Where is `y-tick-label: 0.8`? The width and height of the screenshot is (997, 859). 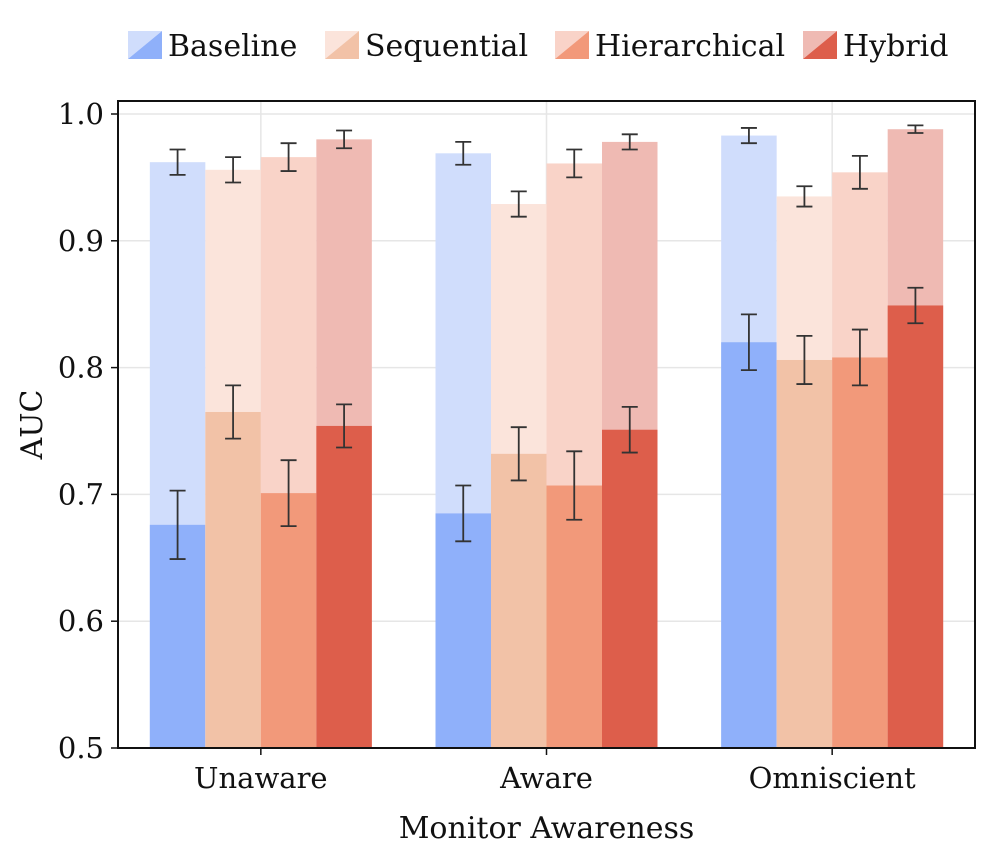
y-tick-label: 0.8 is located at coordinates (81, 368).